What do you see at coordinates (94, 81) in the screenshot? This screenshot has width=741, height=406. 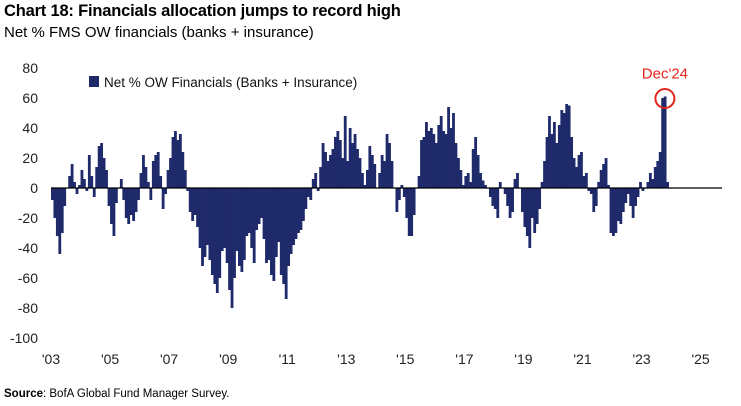 I see `legend-swatch` at bounding box center [94, 81].